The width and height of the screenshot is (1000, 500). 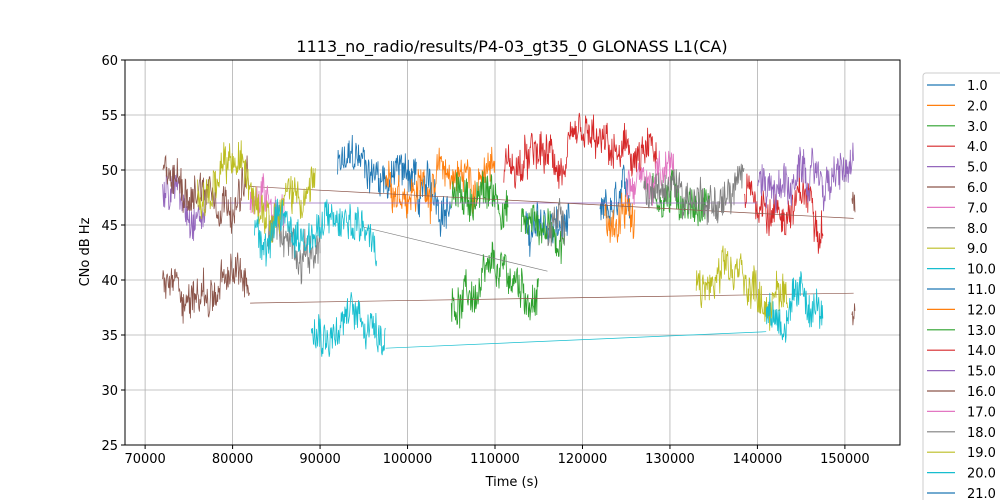 I want to click on x-tick-label: 90000, so click(x=319, y=459).